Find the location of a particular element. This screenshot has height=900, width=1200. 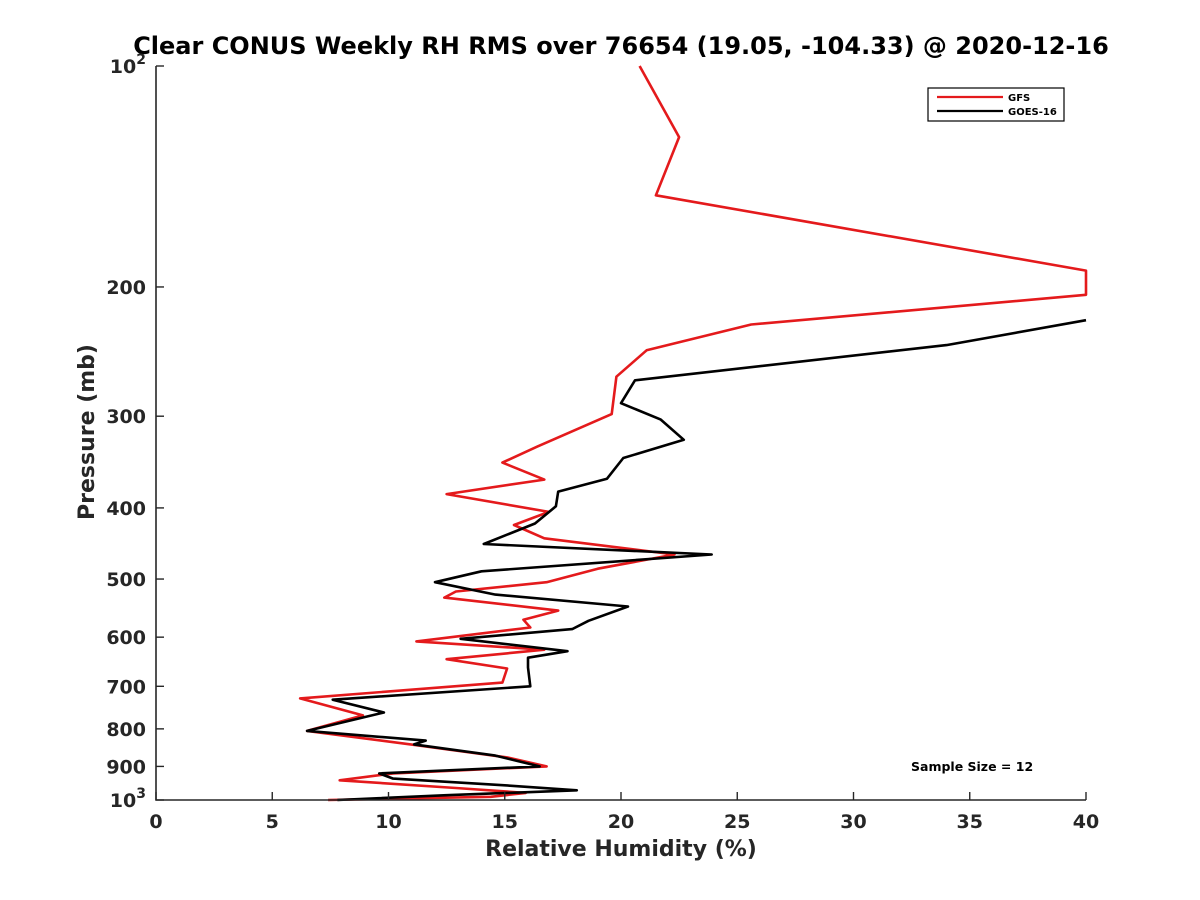

y-tick-label: 500 is located at coordinates (126, 580).